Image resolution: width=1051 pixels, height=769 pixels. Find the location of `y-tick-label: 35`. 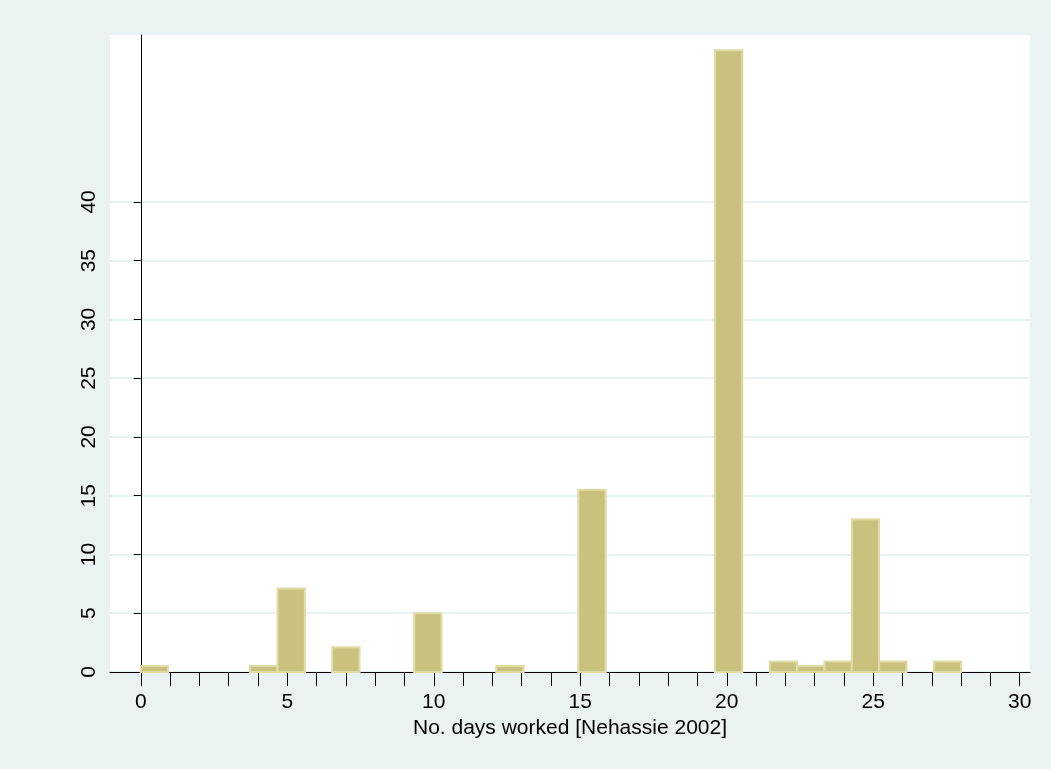

y-tick-label: 35 is located at coordinates (87, 260).